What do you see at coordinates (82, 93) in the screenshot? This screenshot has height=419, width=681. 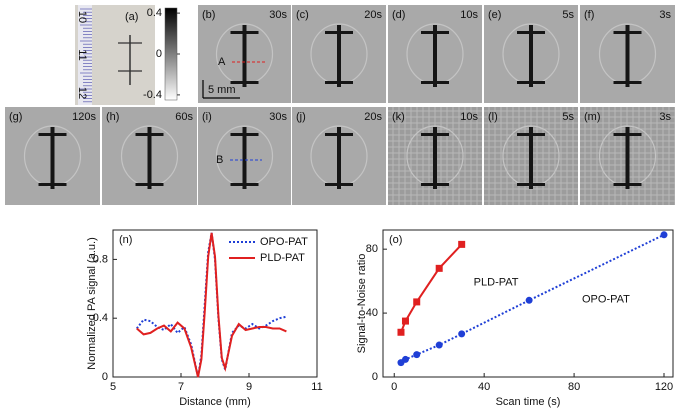 I see `ruler-label: 12` at bounding box center [82, 93].